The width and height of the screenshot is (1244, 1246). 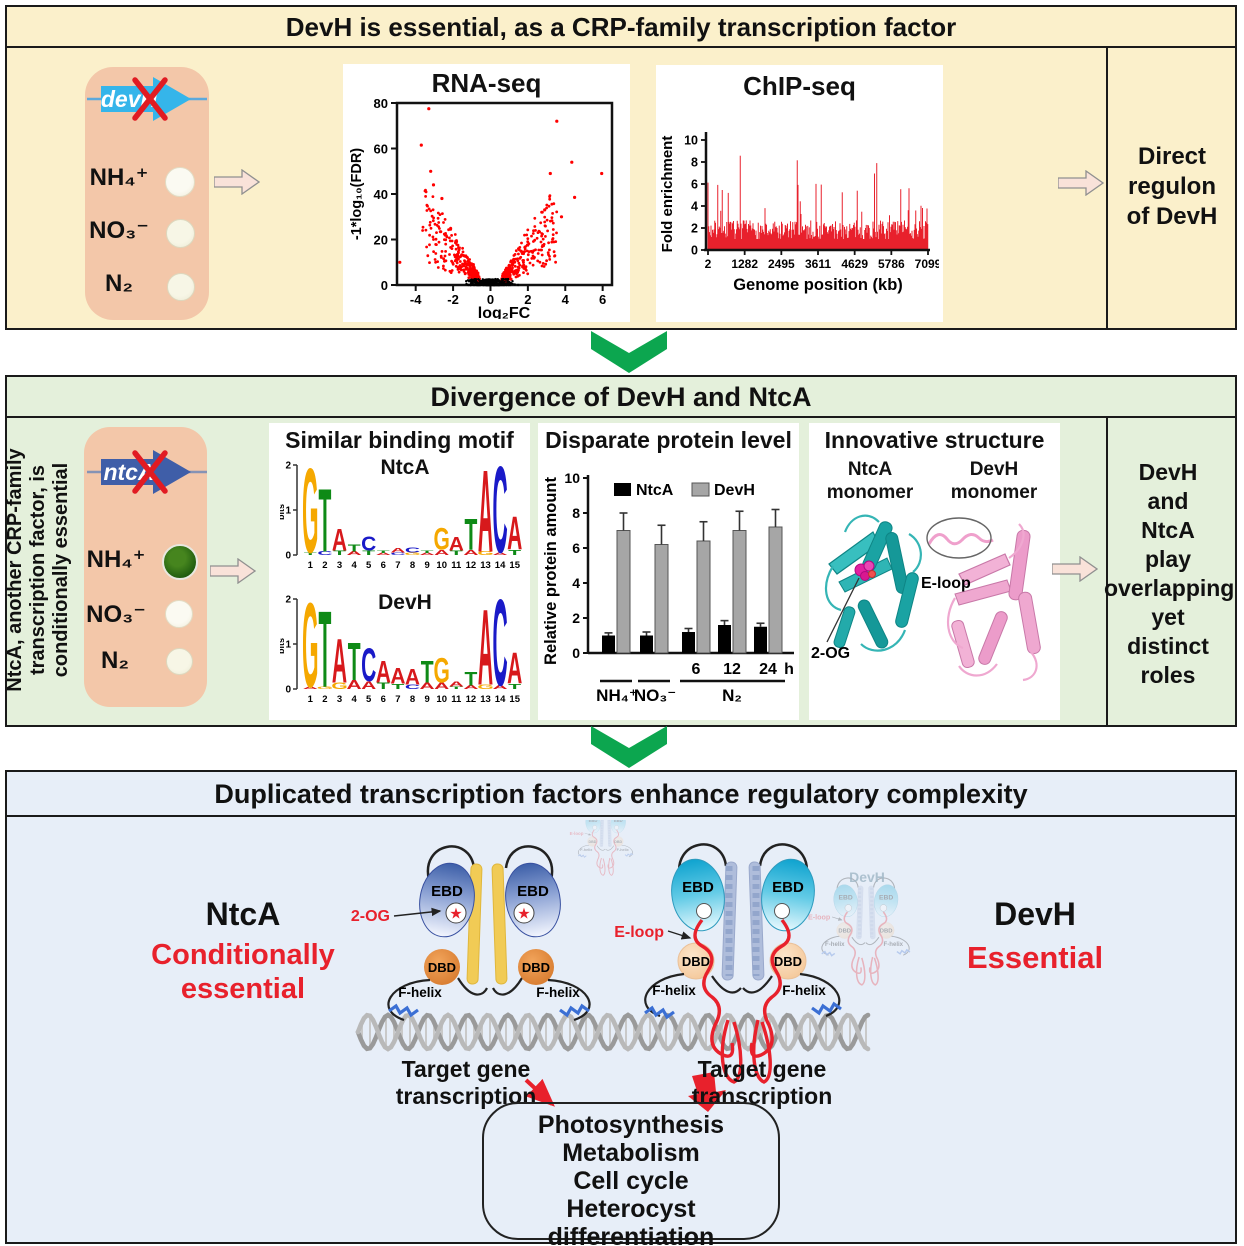 I want to click on devh-status: Essential, so click(x=1035, y=957).